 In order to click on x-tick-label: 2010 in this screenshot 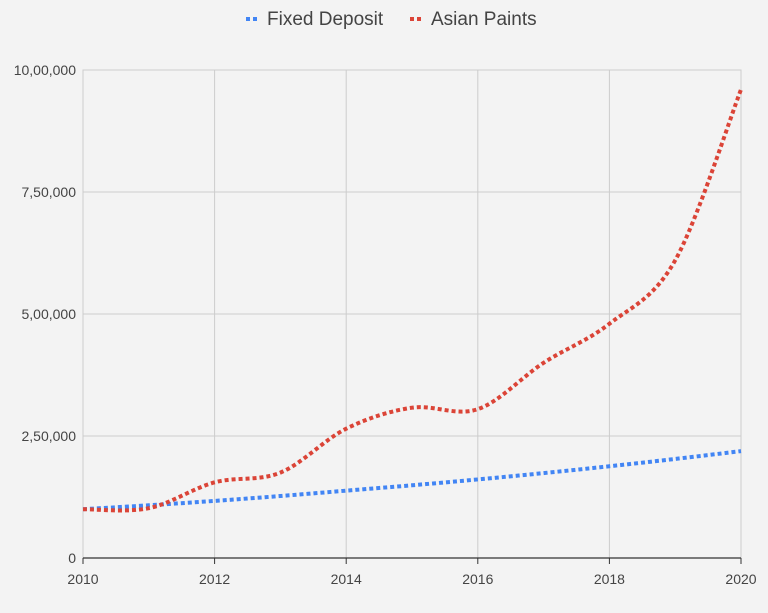, I will do `click(82, 579)`.